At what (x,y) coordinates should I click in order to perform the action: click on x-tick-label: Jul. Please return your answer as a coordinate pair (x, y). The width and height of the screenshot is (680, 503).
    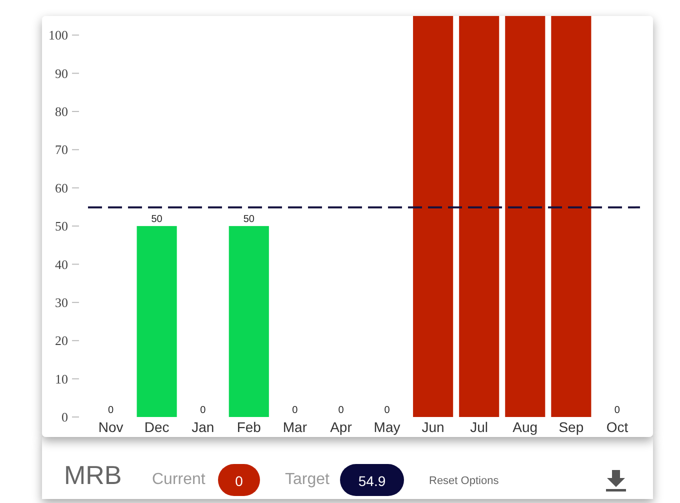
    Looking at the image, I should click on (479, 427).